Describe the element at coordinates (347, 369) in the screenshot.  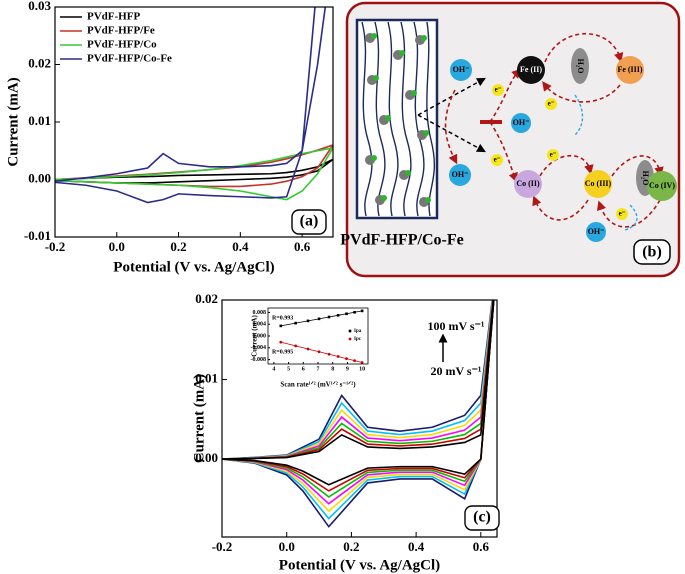
I see `x-tick-label: 9` at that location.